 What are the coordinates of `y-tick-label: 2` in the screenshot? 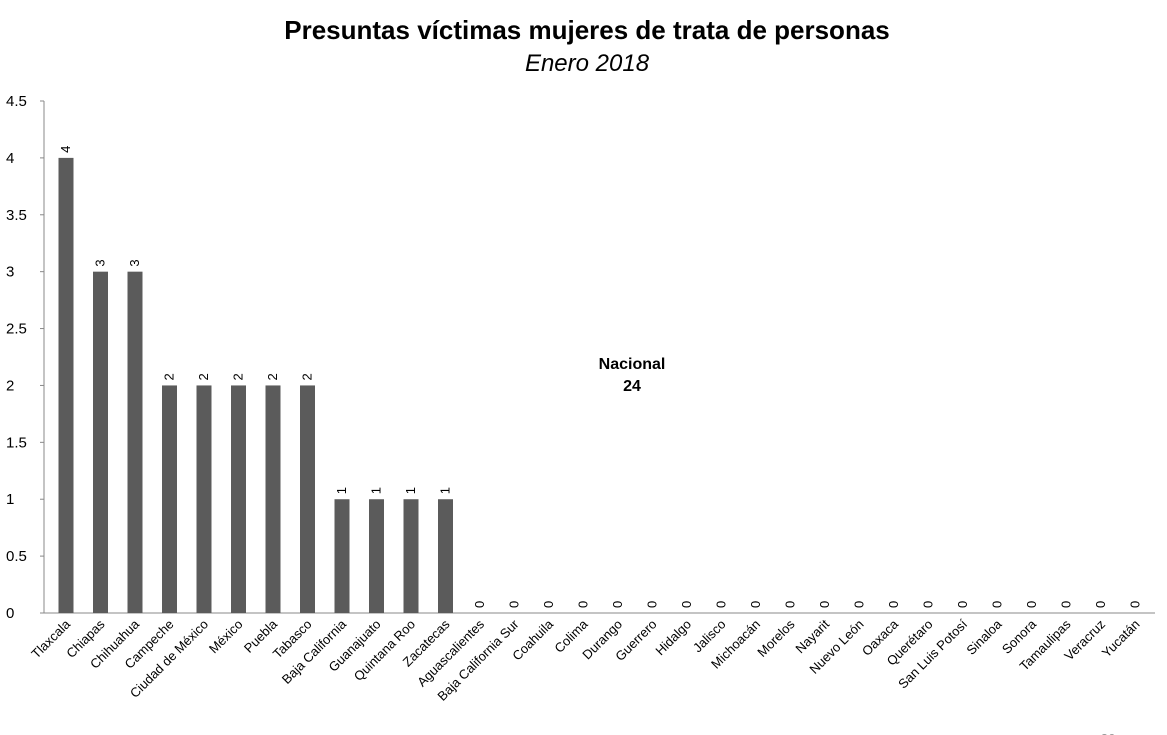 It's located at (10, 385).